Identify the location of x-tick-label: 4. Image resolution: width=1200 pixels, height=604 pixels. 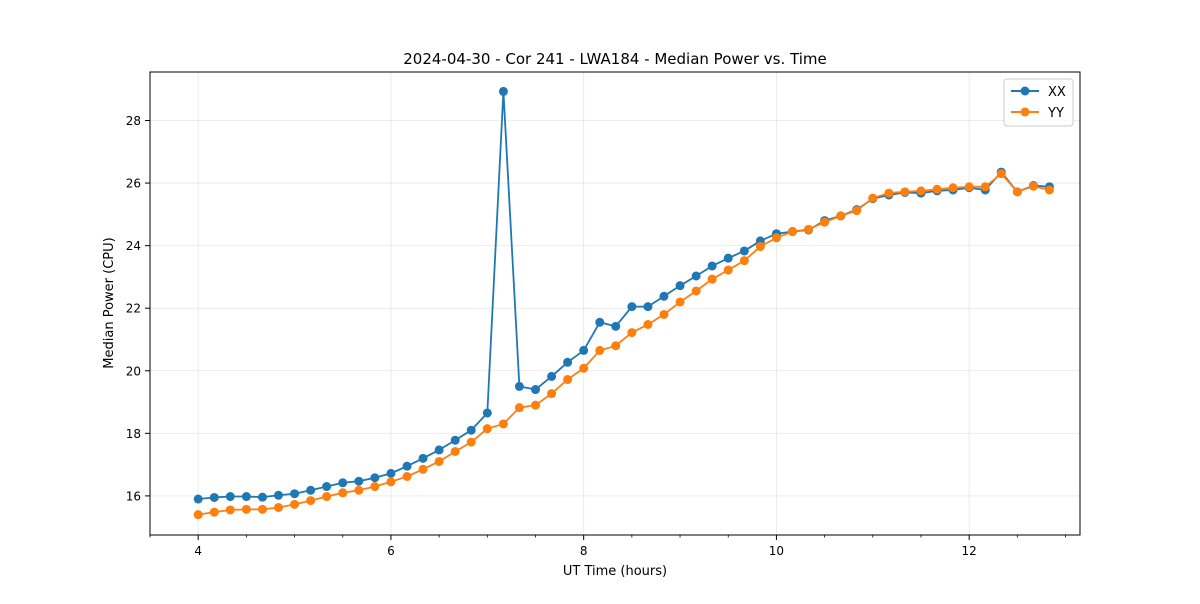
(198, 551).